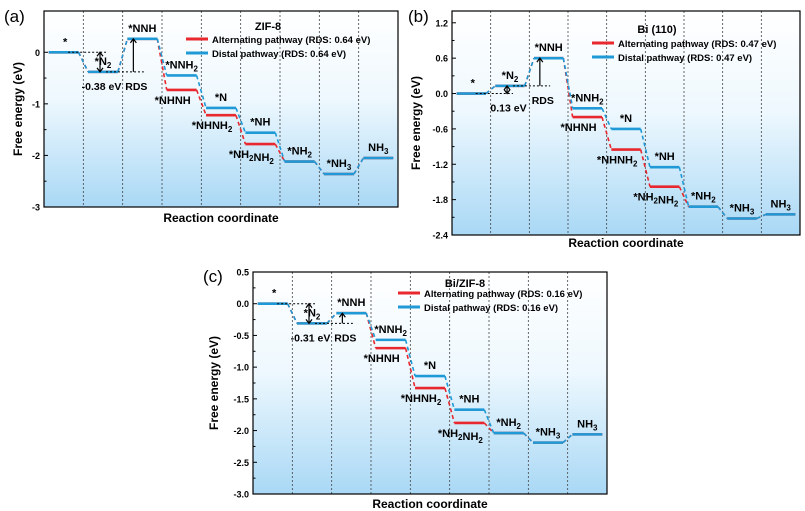 The width and height of the screenshot is (805, 511). Describe the element at coordinates (102, 87) in the screenshot. I see `energy-annotation: -0.38 eV` at that location.